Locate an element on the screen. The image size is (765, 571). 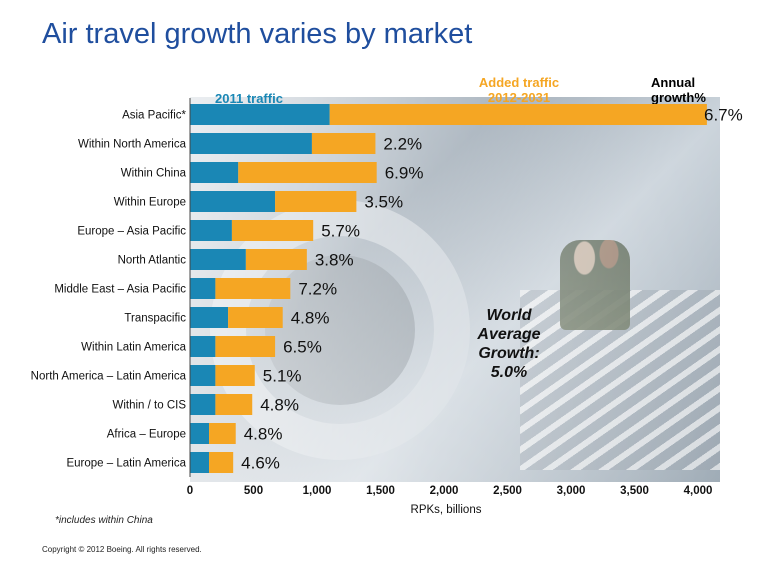
x-tick-label: 0 is located at coordinates (190, 491).